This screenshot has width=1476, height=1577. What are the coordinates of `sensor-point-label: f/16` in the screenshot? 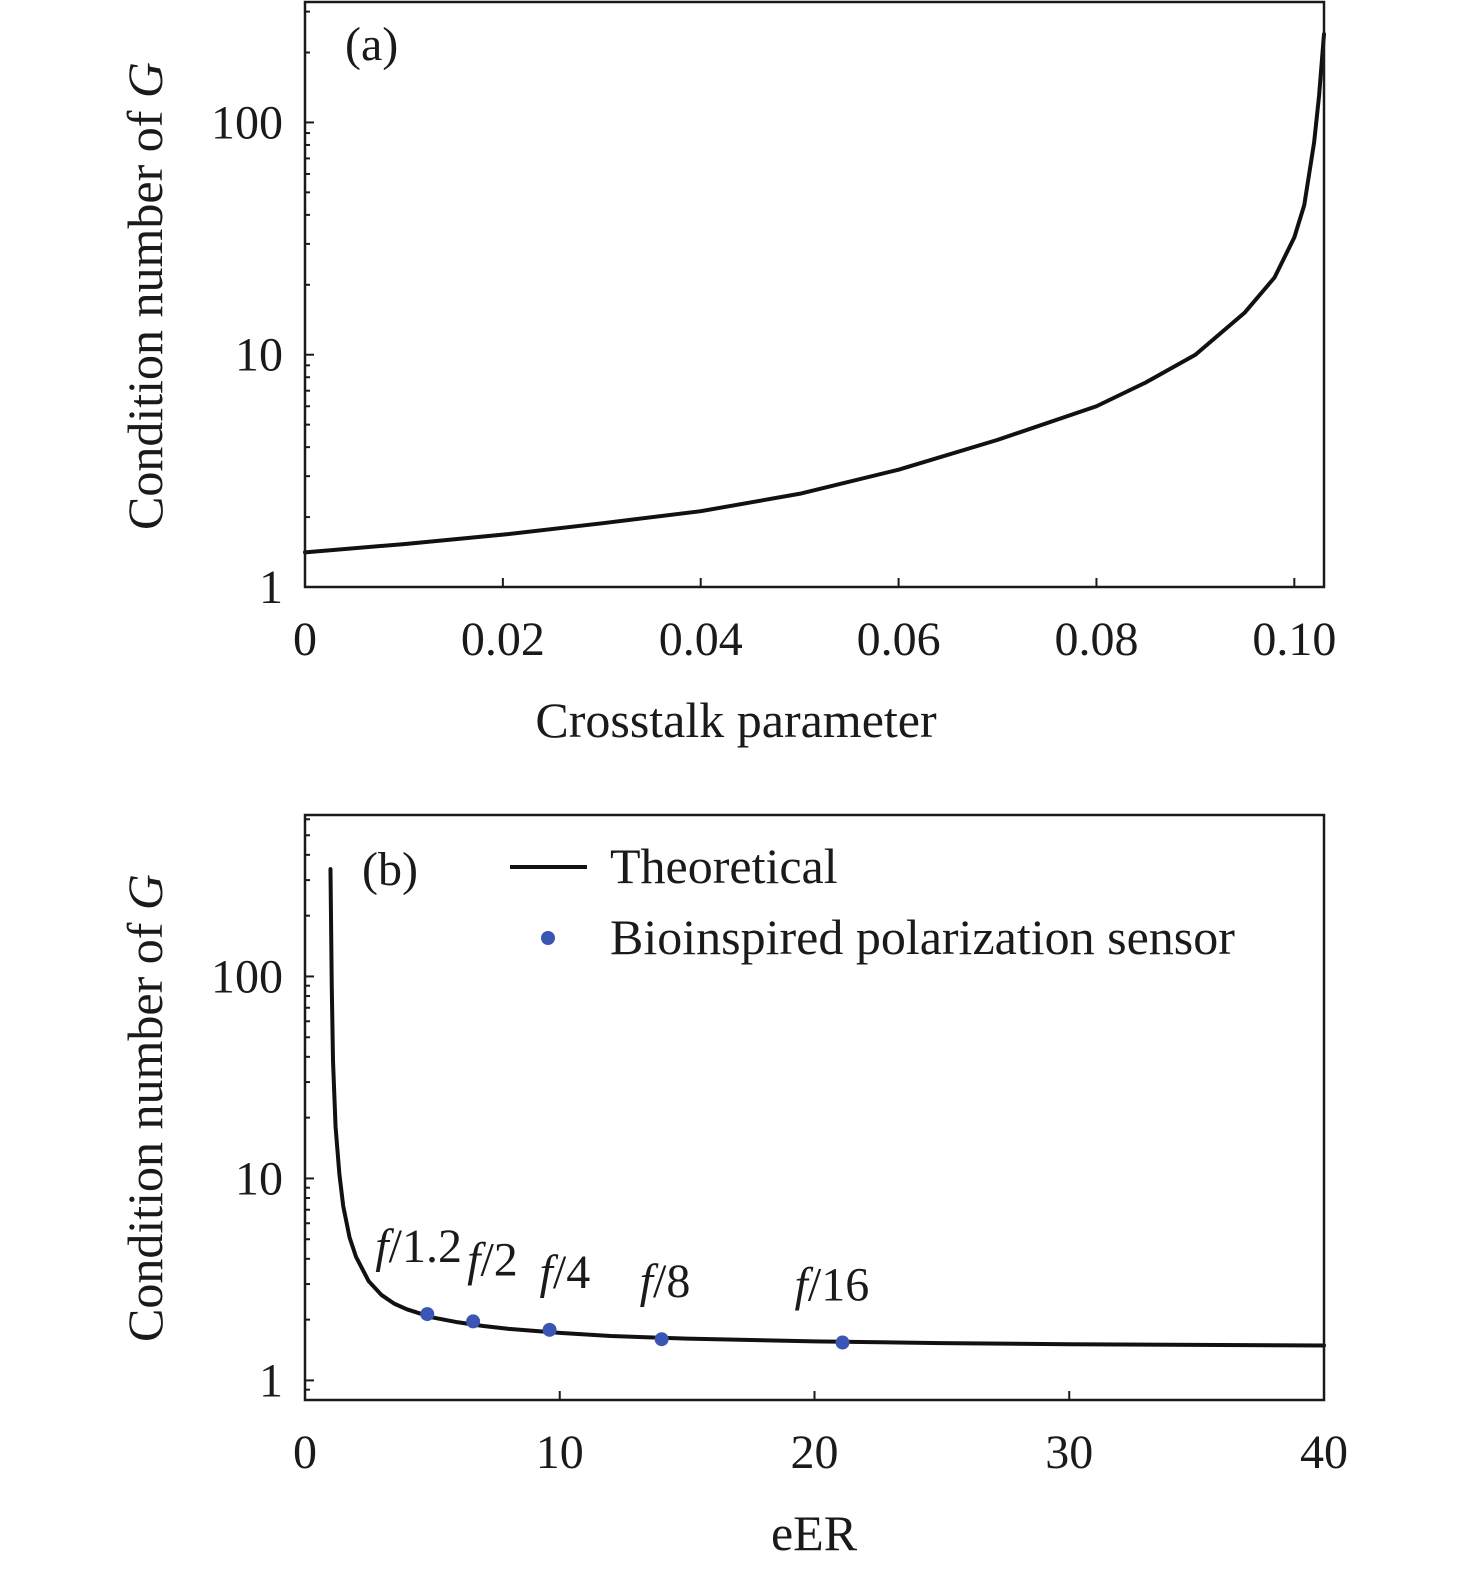 It's located at (832, 1285).